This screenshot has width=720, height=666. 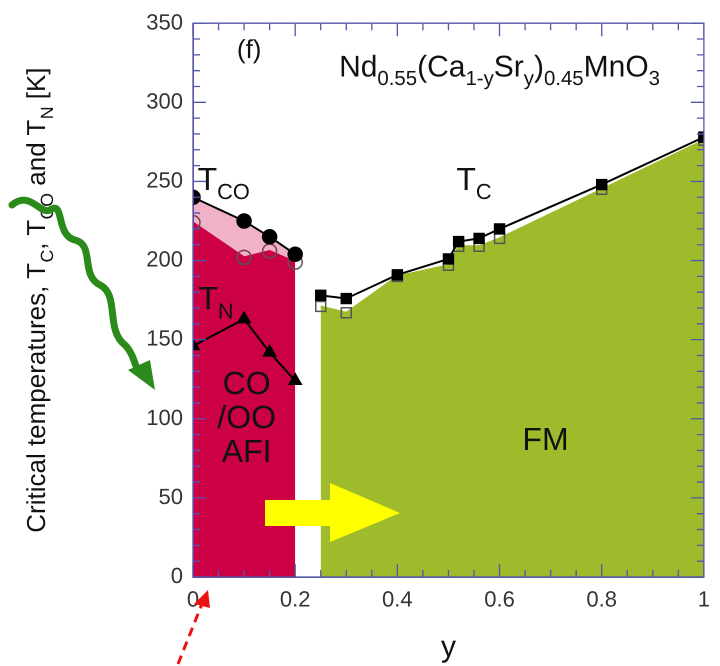 What do you see at coordinates (448, 647) in the screenshot?
I see `x-axis-title: y` at bounding box center [448, 647].